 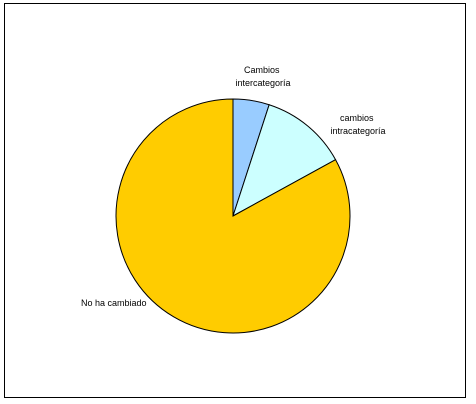 I want to click on slice-intracategoria, so click(x=284, y=161).